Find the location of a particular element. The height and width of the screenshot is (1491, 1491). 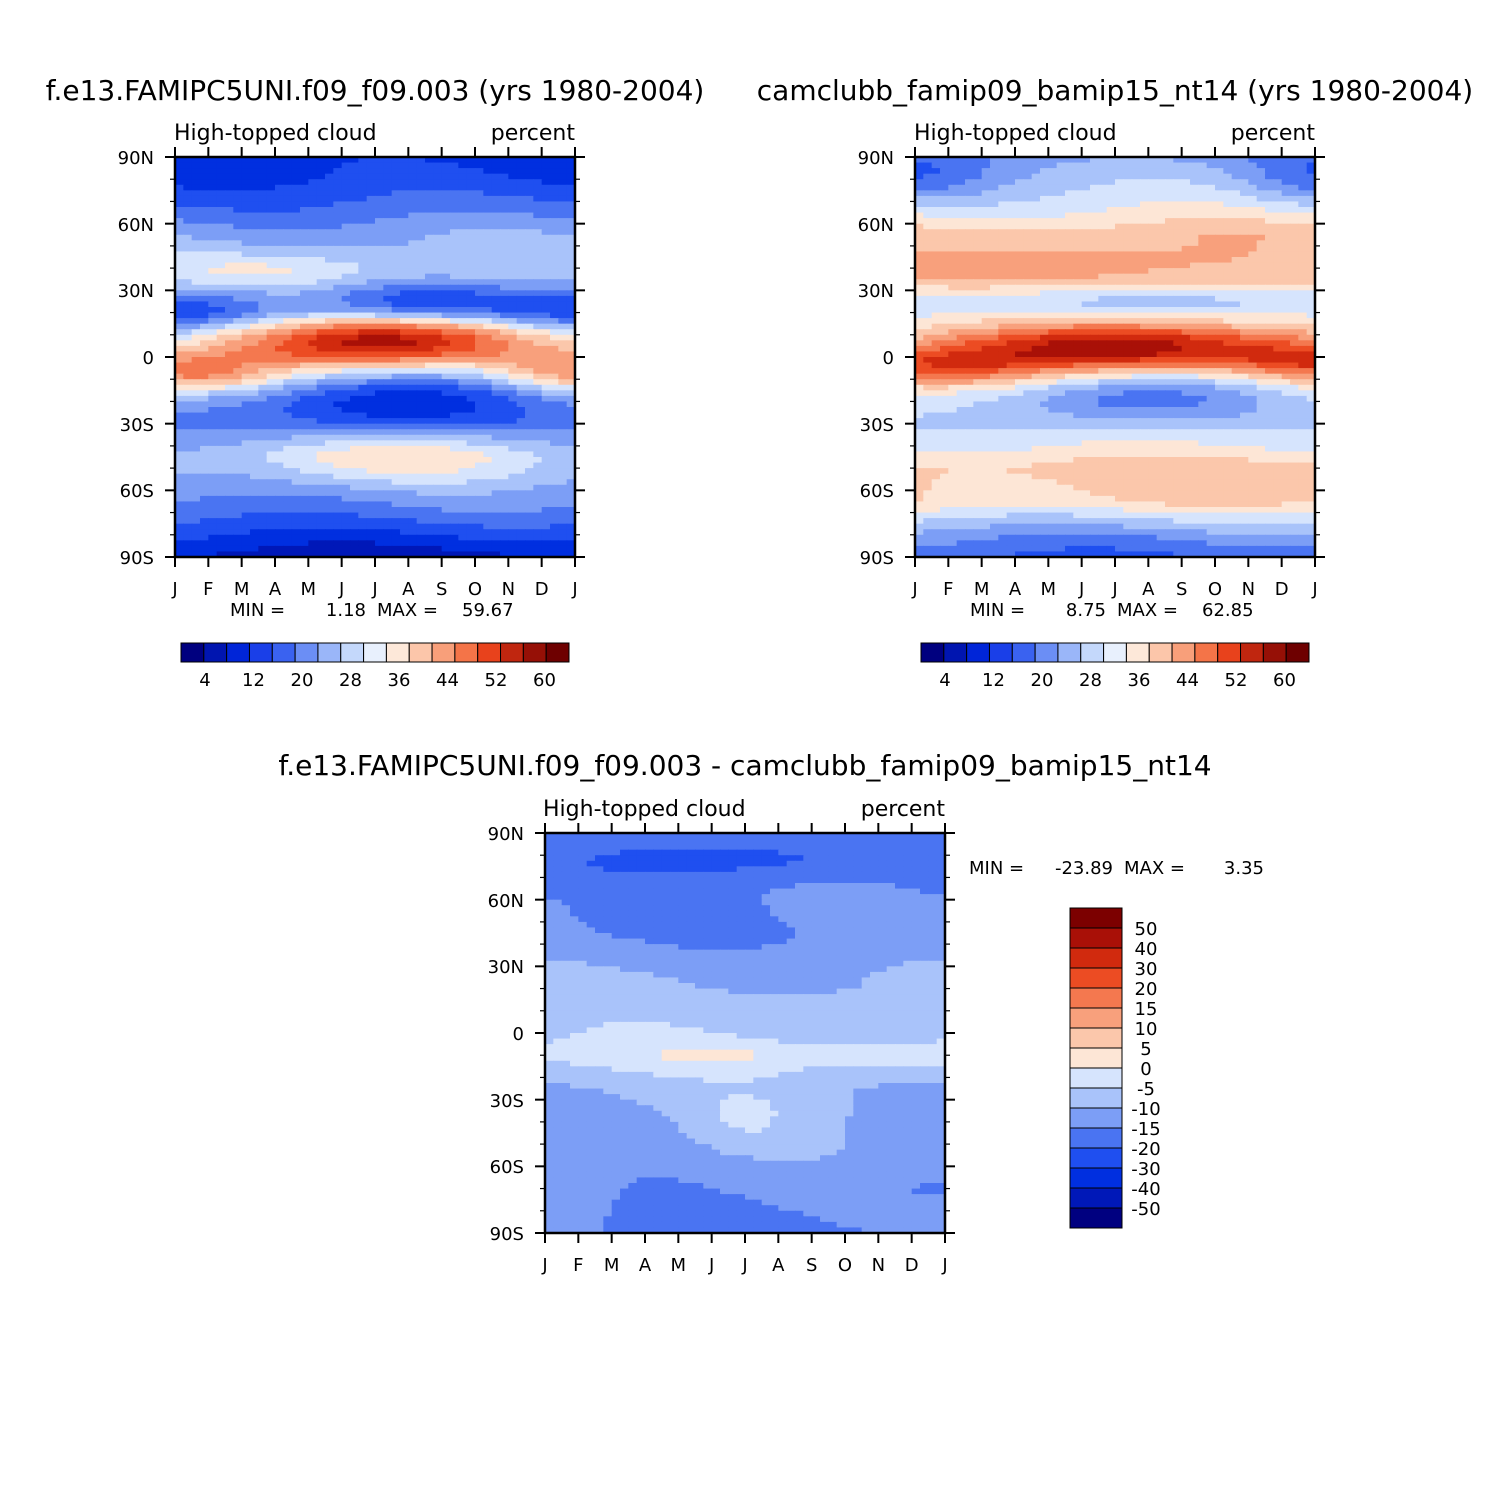

panel-1-y-tick-labels: 90N 60N 30N 0 30S 60S 90S is located at coordinates (136, 358).